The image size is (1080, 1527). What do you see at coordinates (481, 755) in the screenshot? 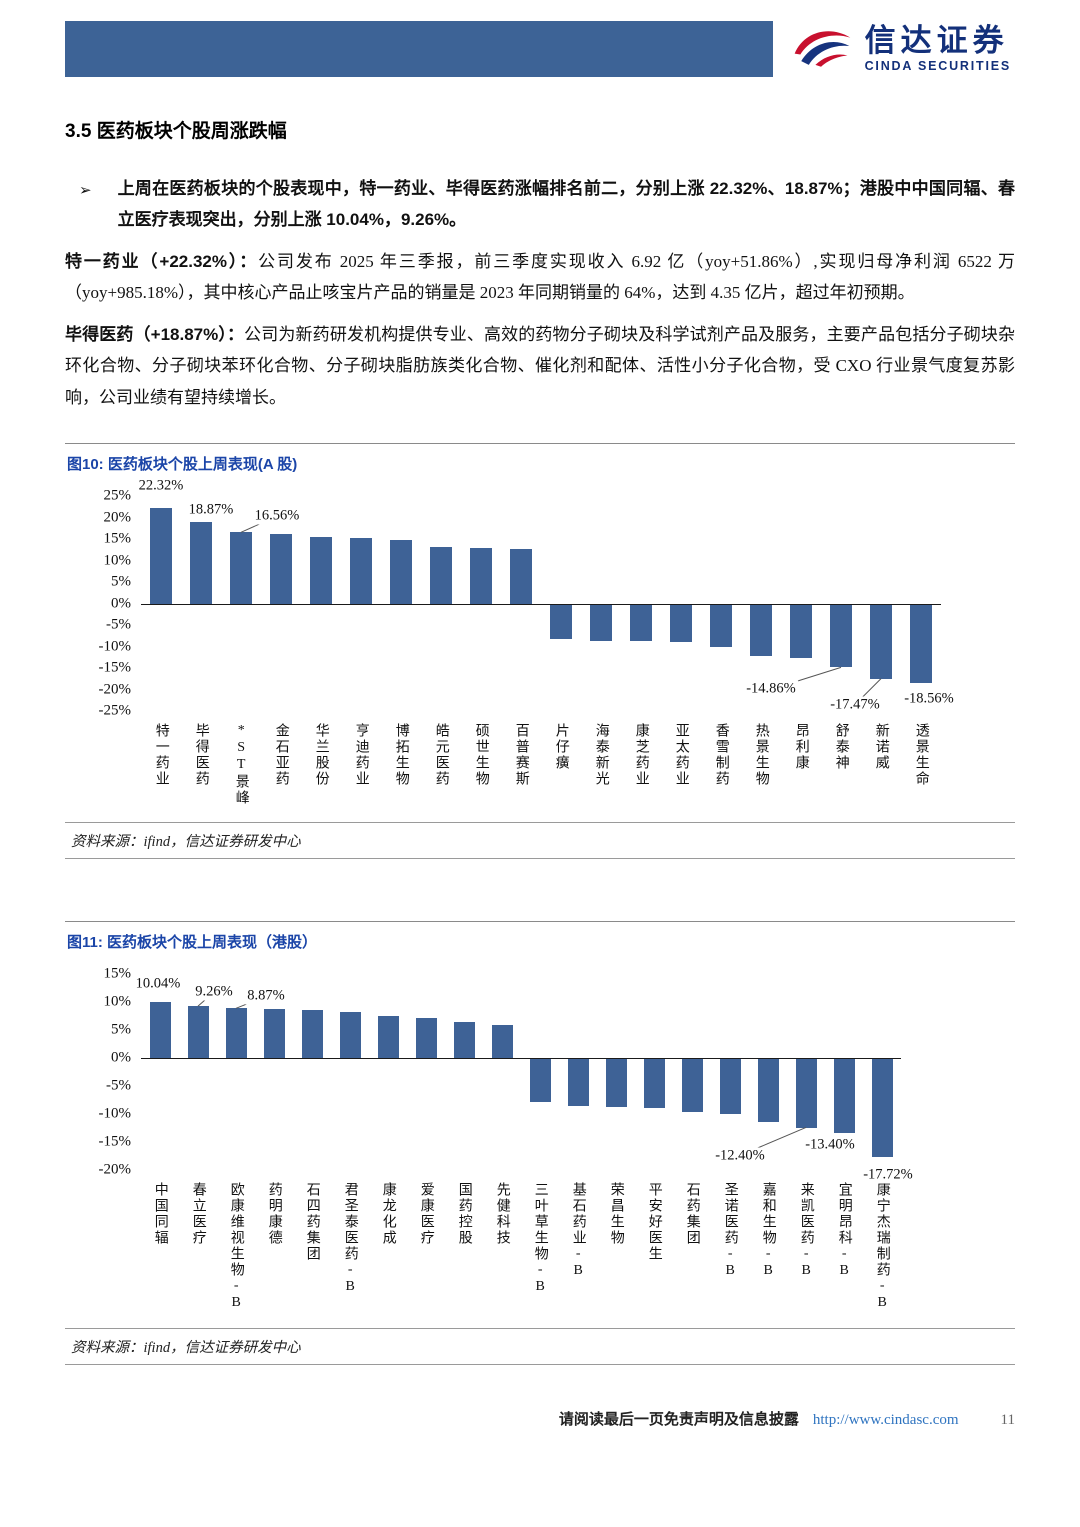
I see `x-category-label: 硕世生物` at bounding box center [481, 755].